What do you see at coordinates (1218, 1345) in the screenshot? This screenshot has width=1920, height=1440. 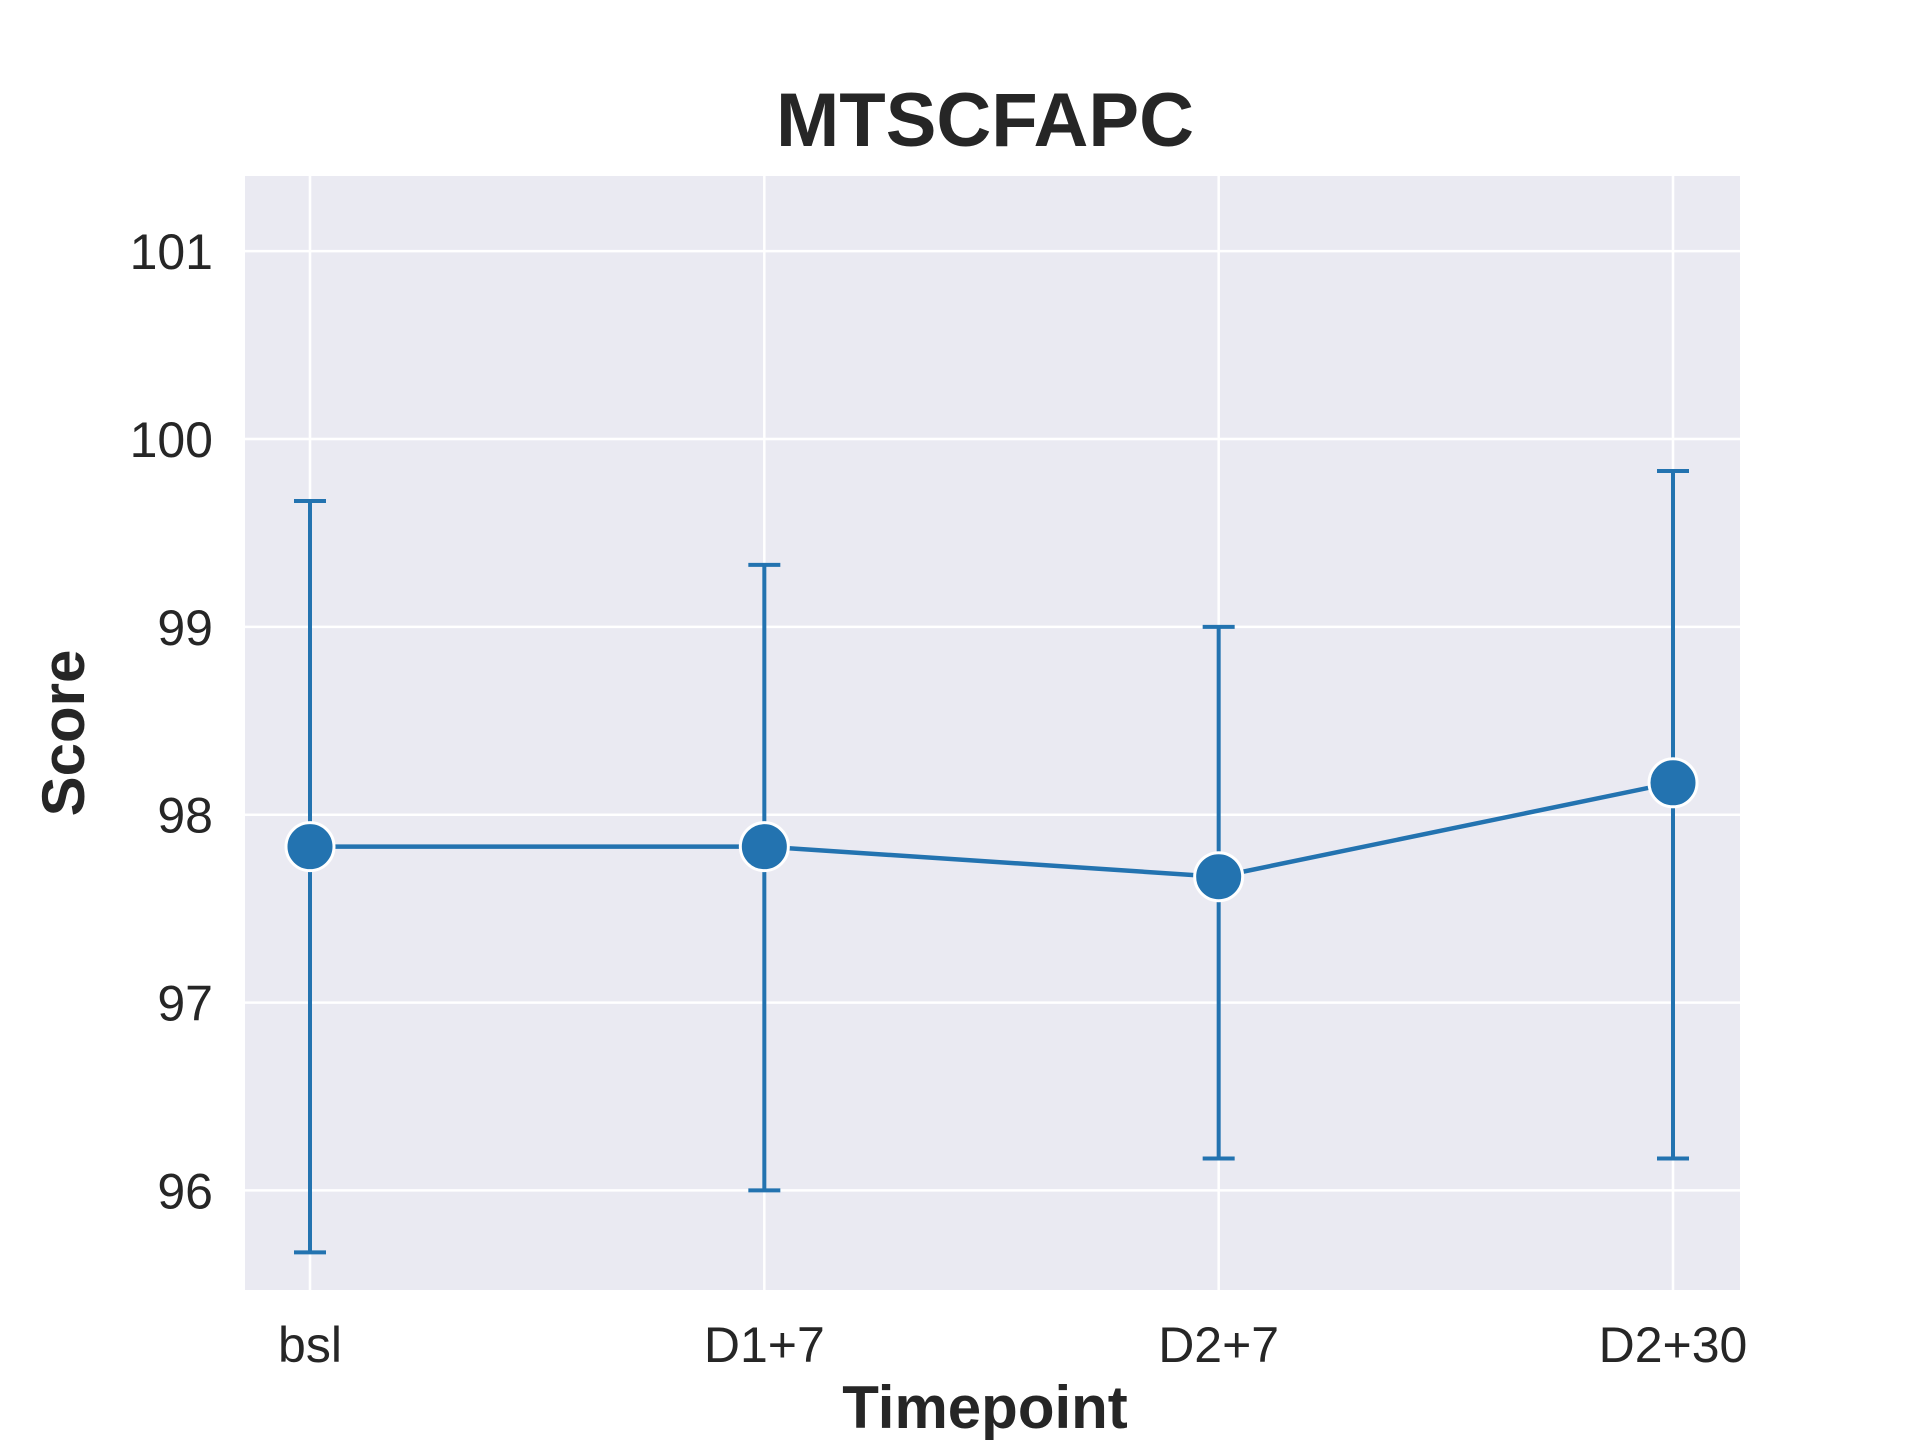 I see `x-tick-label: D2+7` at bounding box center [1218, 1345].